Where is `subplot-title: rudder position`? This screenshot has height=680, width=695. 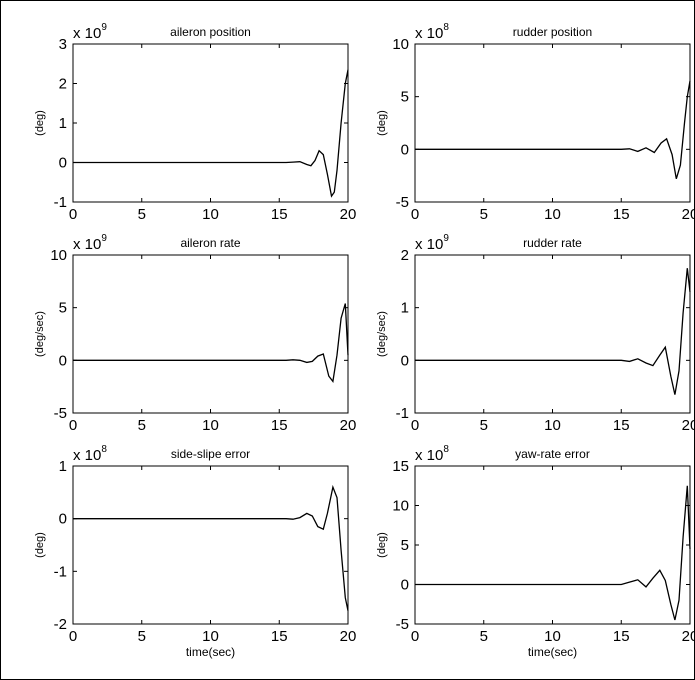
subplot-title: rudder position is located at coordinates (552, 32).